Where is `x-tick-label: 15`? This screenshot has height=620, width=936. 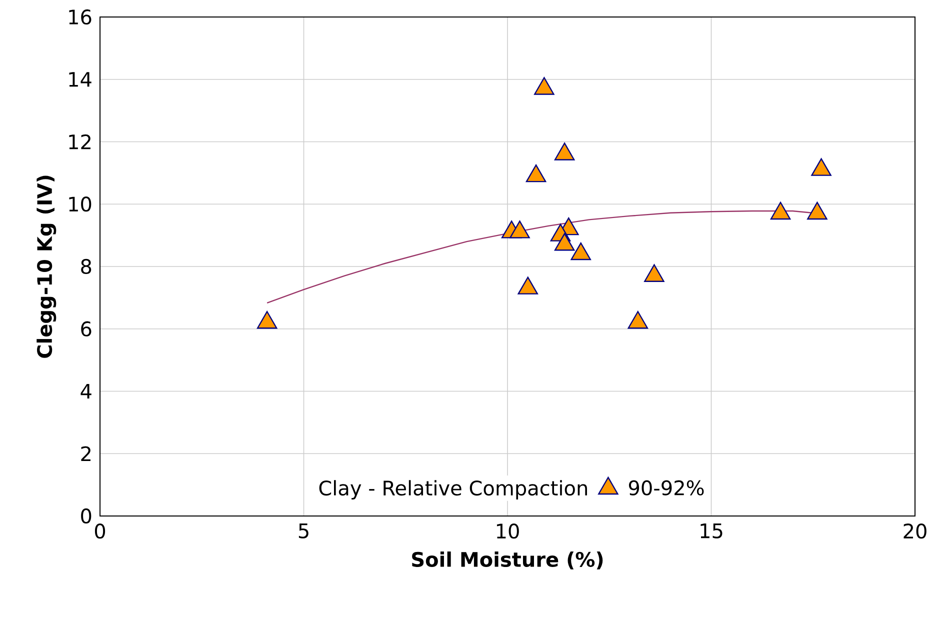 x-tick-label: 15 is located at coordinates (711, 531).